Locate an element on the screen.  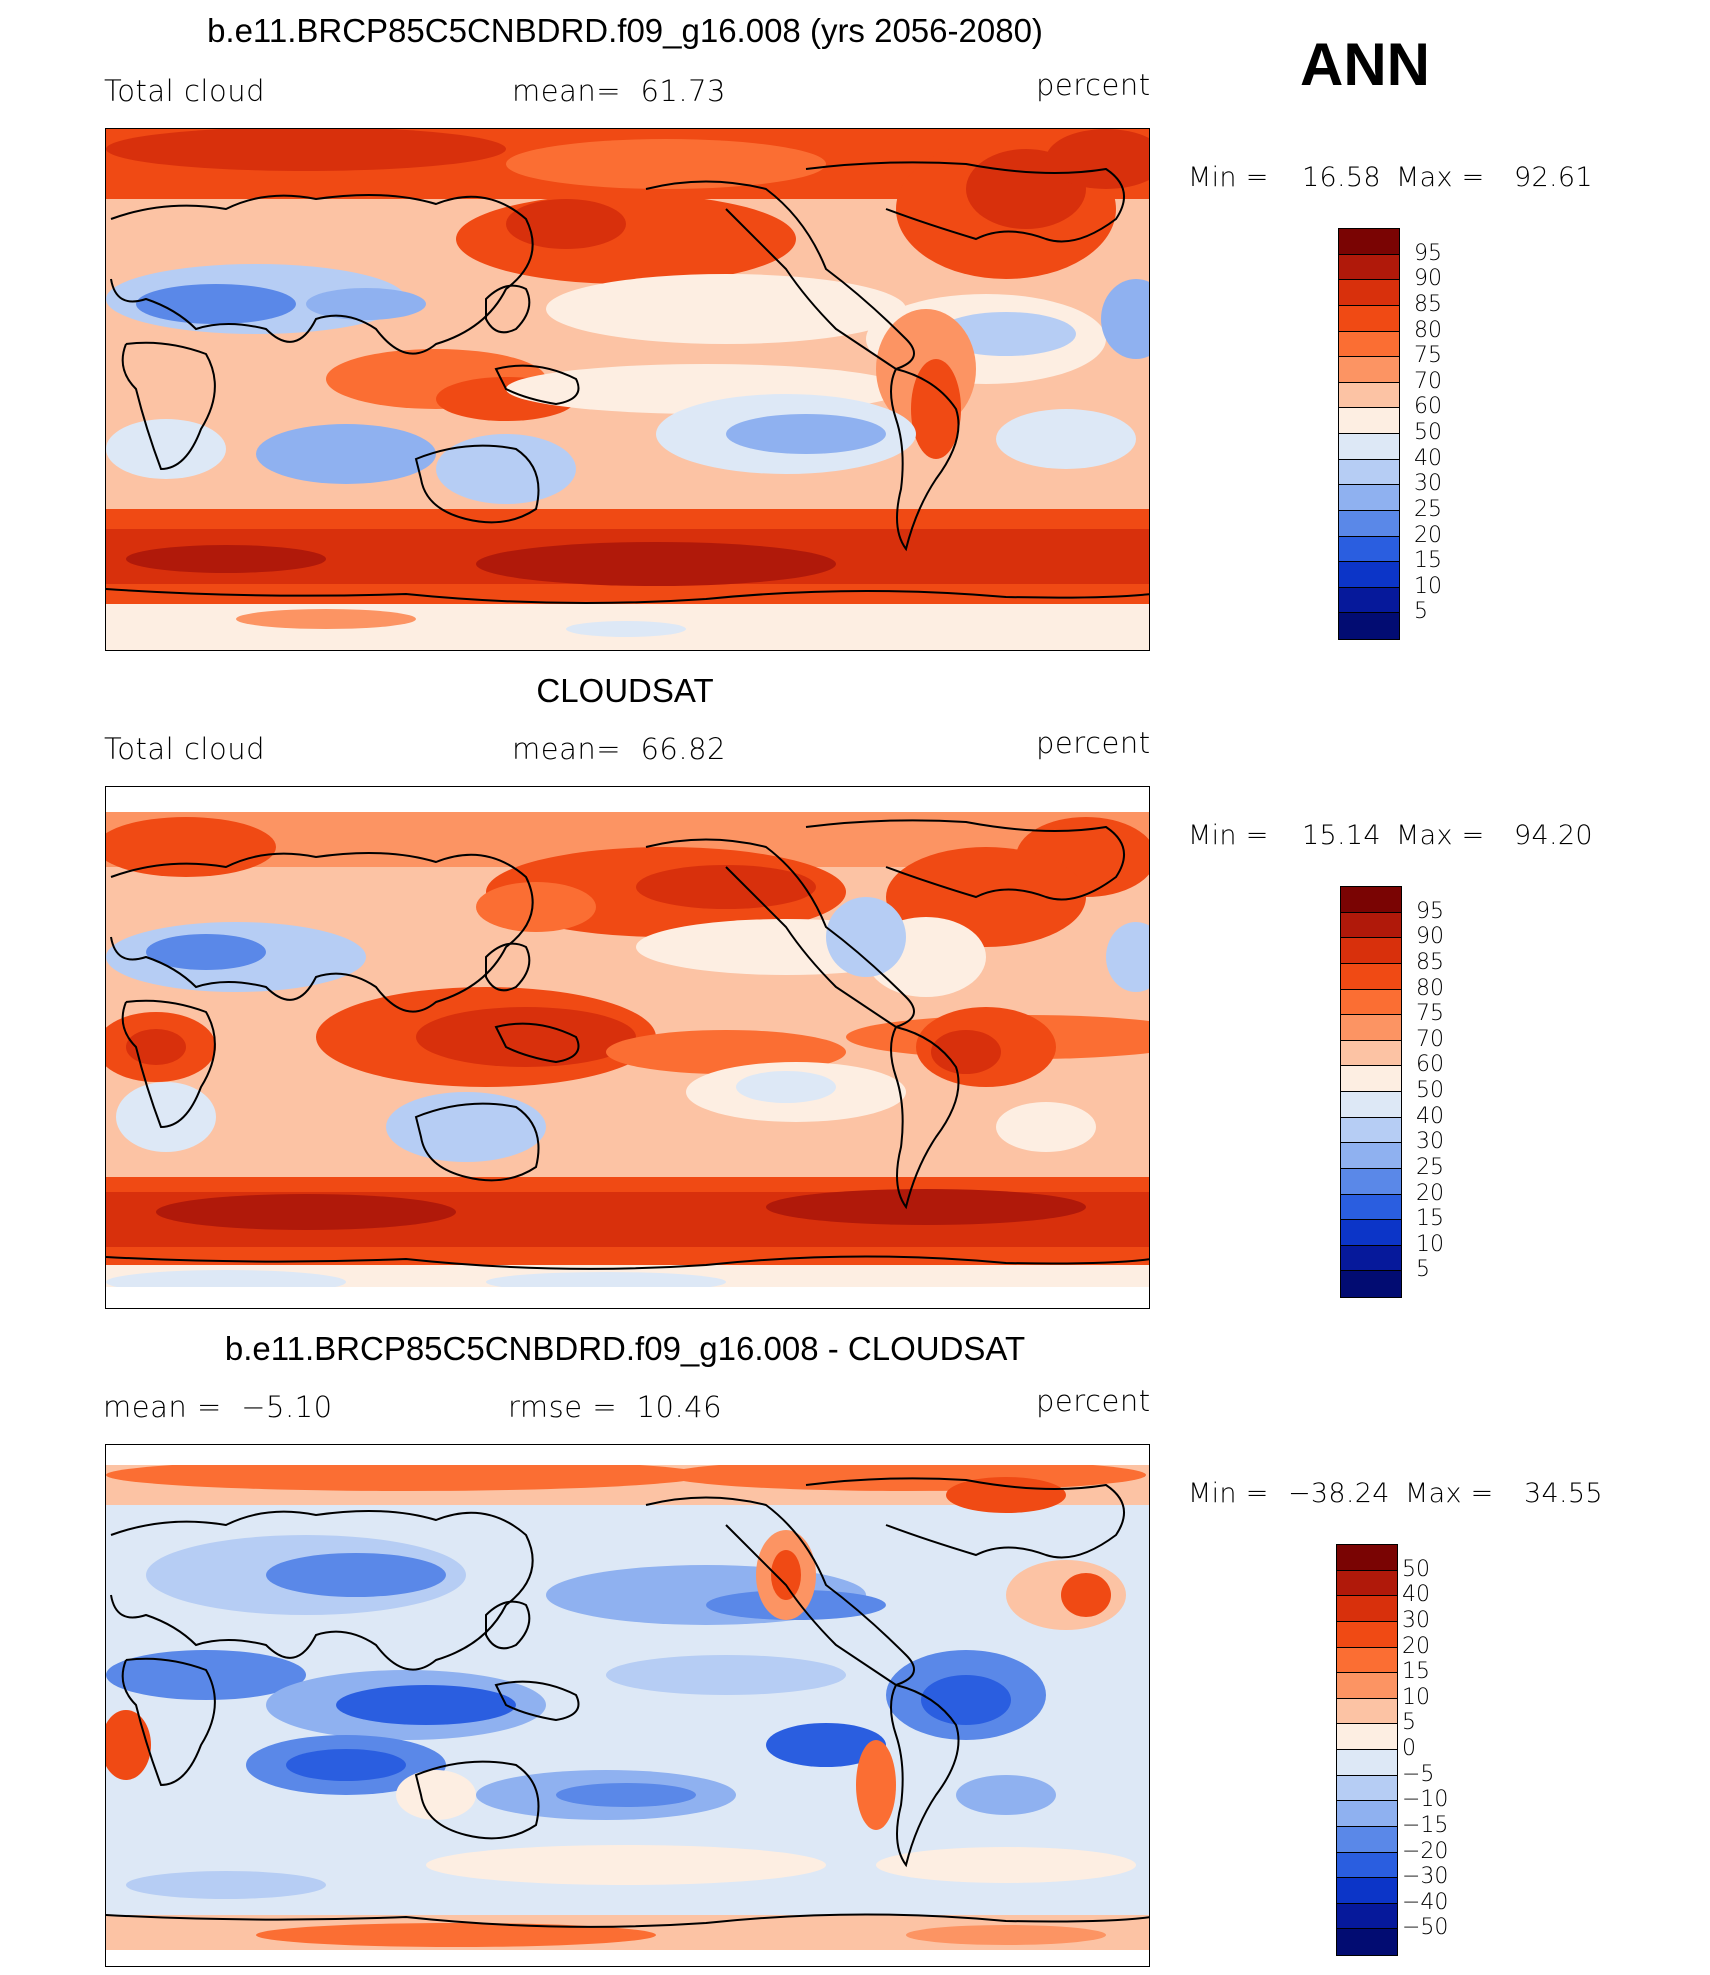
panel2-min-label: Min = is located at coordinates (1228, 835).